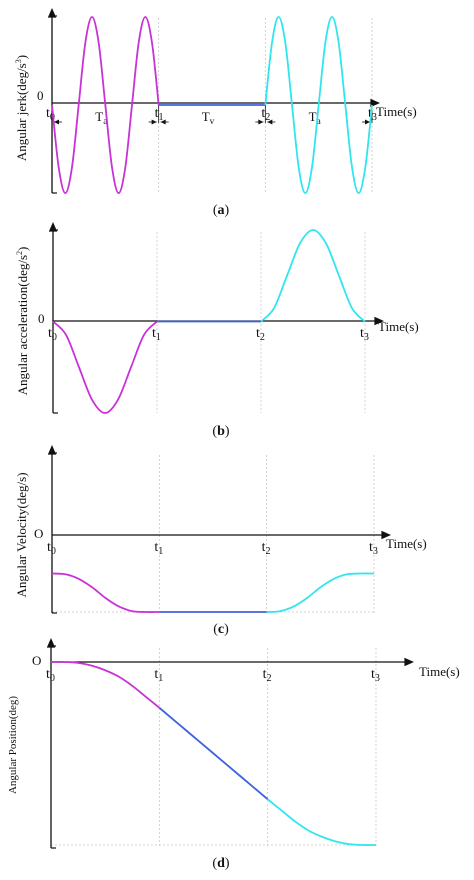  I want to click on y-axis-label: Angular jerk(deg/s3), so click(21, 108).